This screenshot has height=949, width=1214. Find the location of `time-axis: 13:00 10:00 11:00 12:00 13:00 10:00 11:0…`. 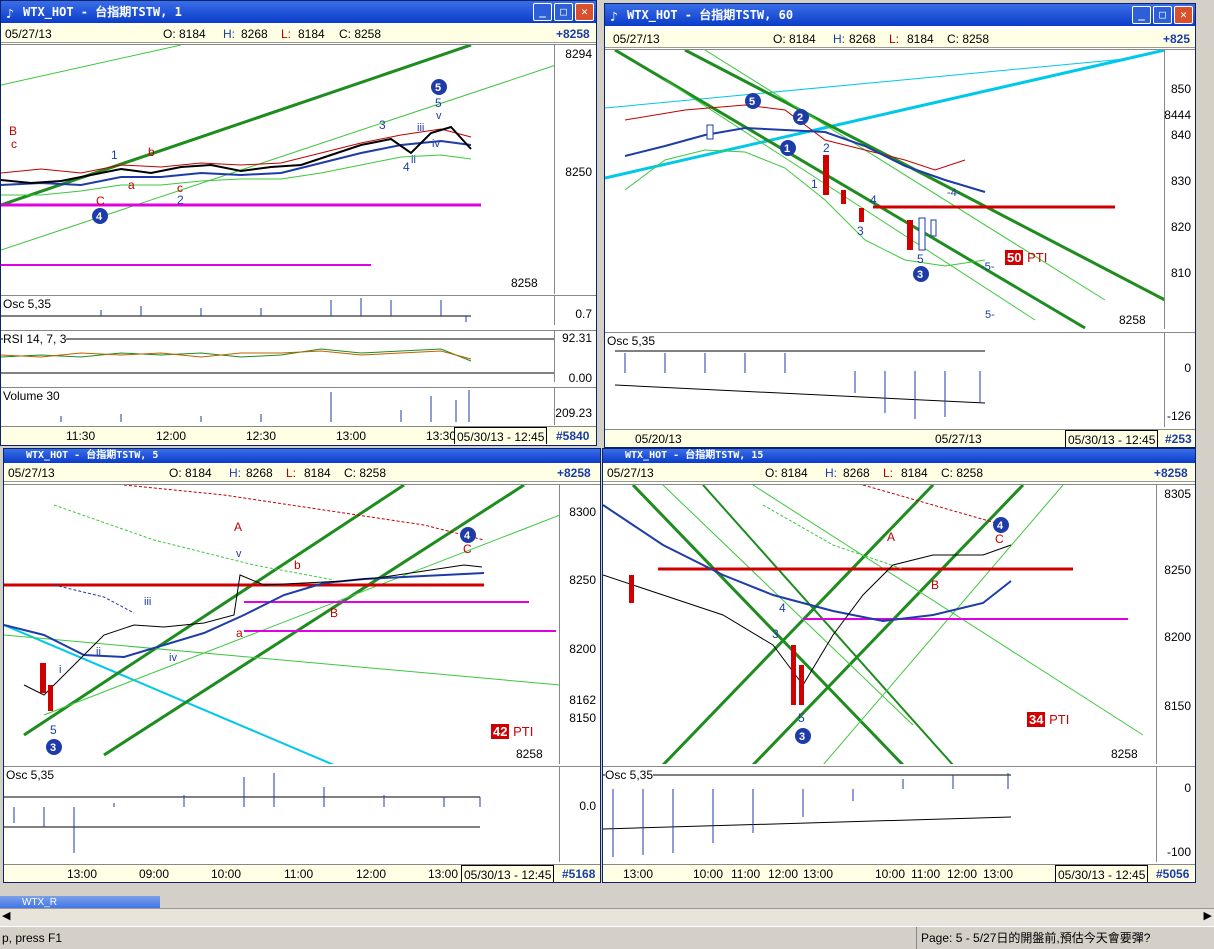

time-axis: 13:00 10:00 11:00 12:00 13:00 10:00 11:0… is located at coordinates (899, 873).